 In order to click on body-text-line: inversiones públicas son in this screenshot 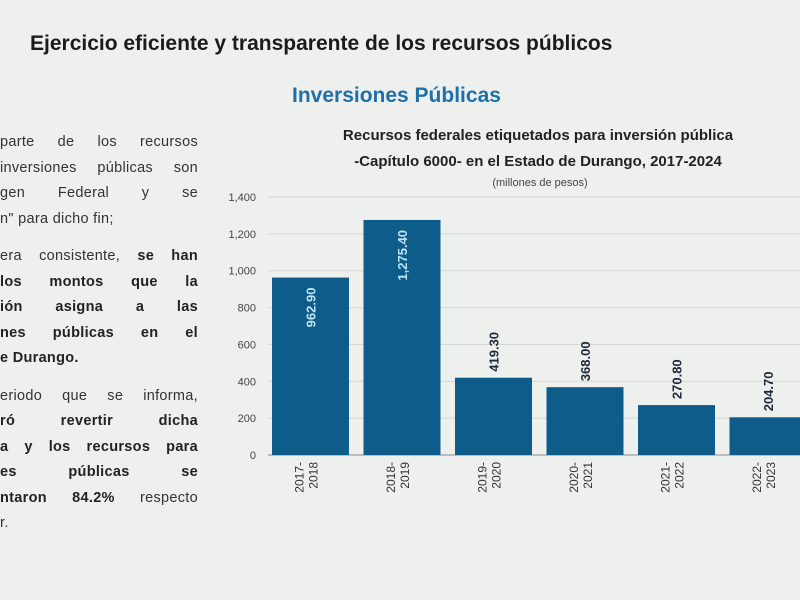, I will do `click(99, 169)`.